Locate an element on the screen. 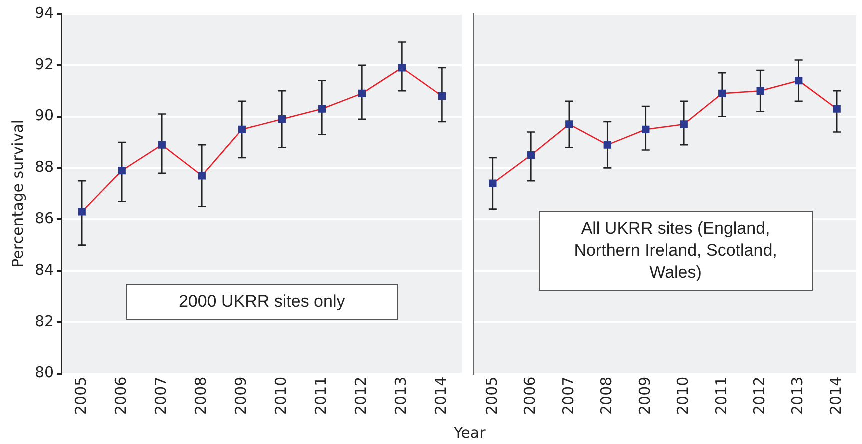 The height and width of the screenshot is (444, 862). y-tick-label: 92 is located at coordinates (44, 64).